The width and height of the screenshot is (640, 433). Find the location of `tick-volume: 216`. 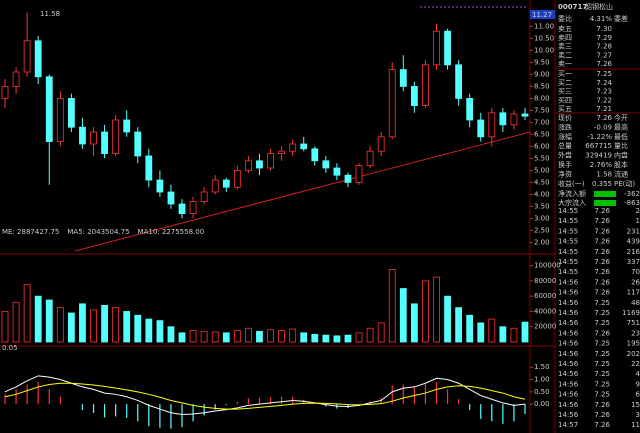

tick-volume: 216 is located at coordinates (633, 252).